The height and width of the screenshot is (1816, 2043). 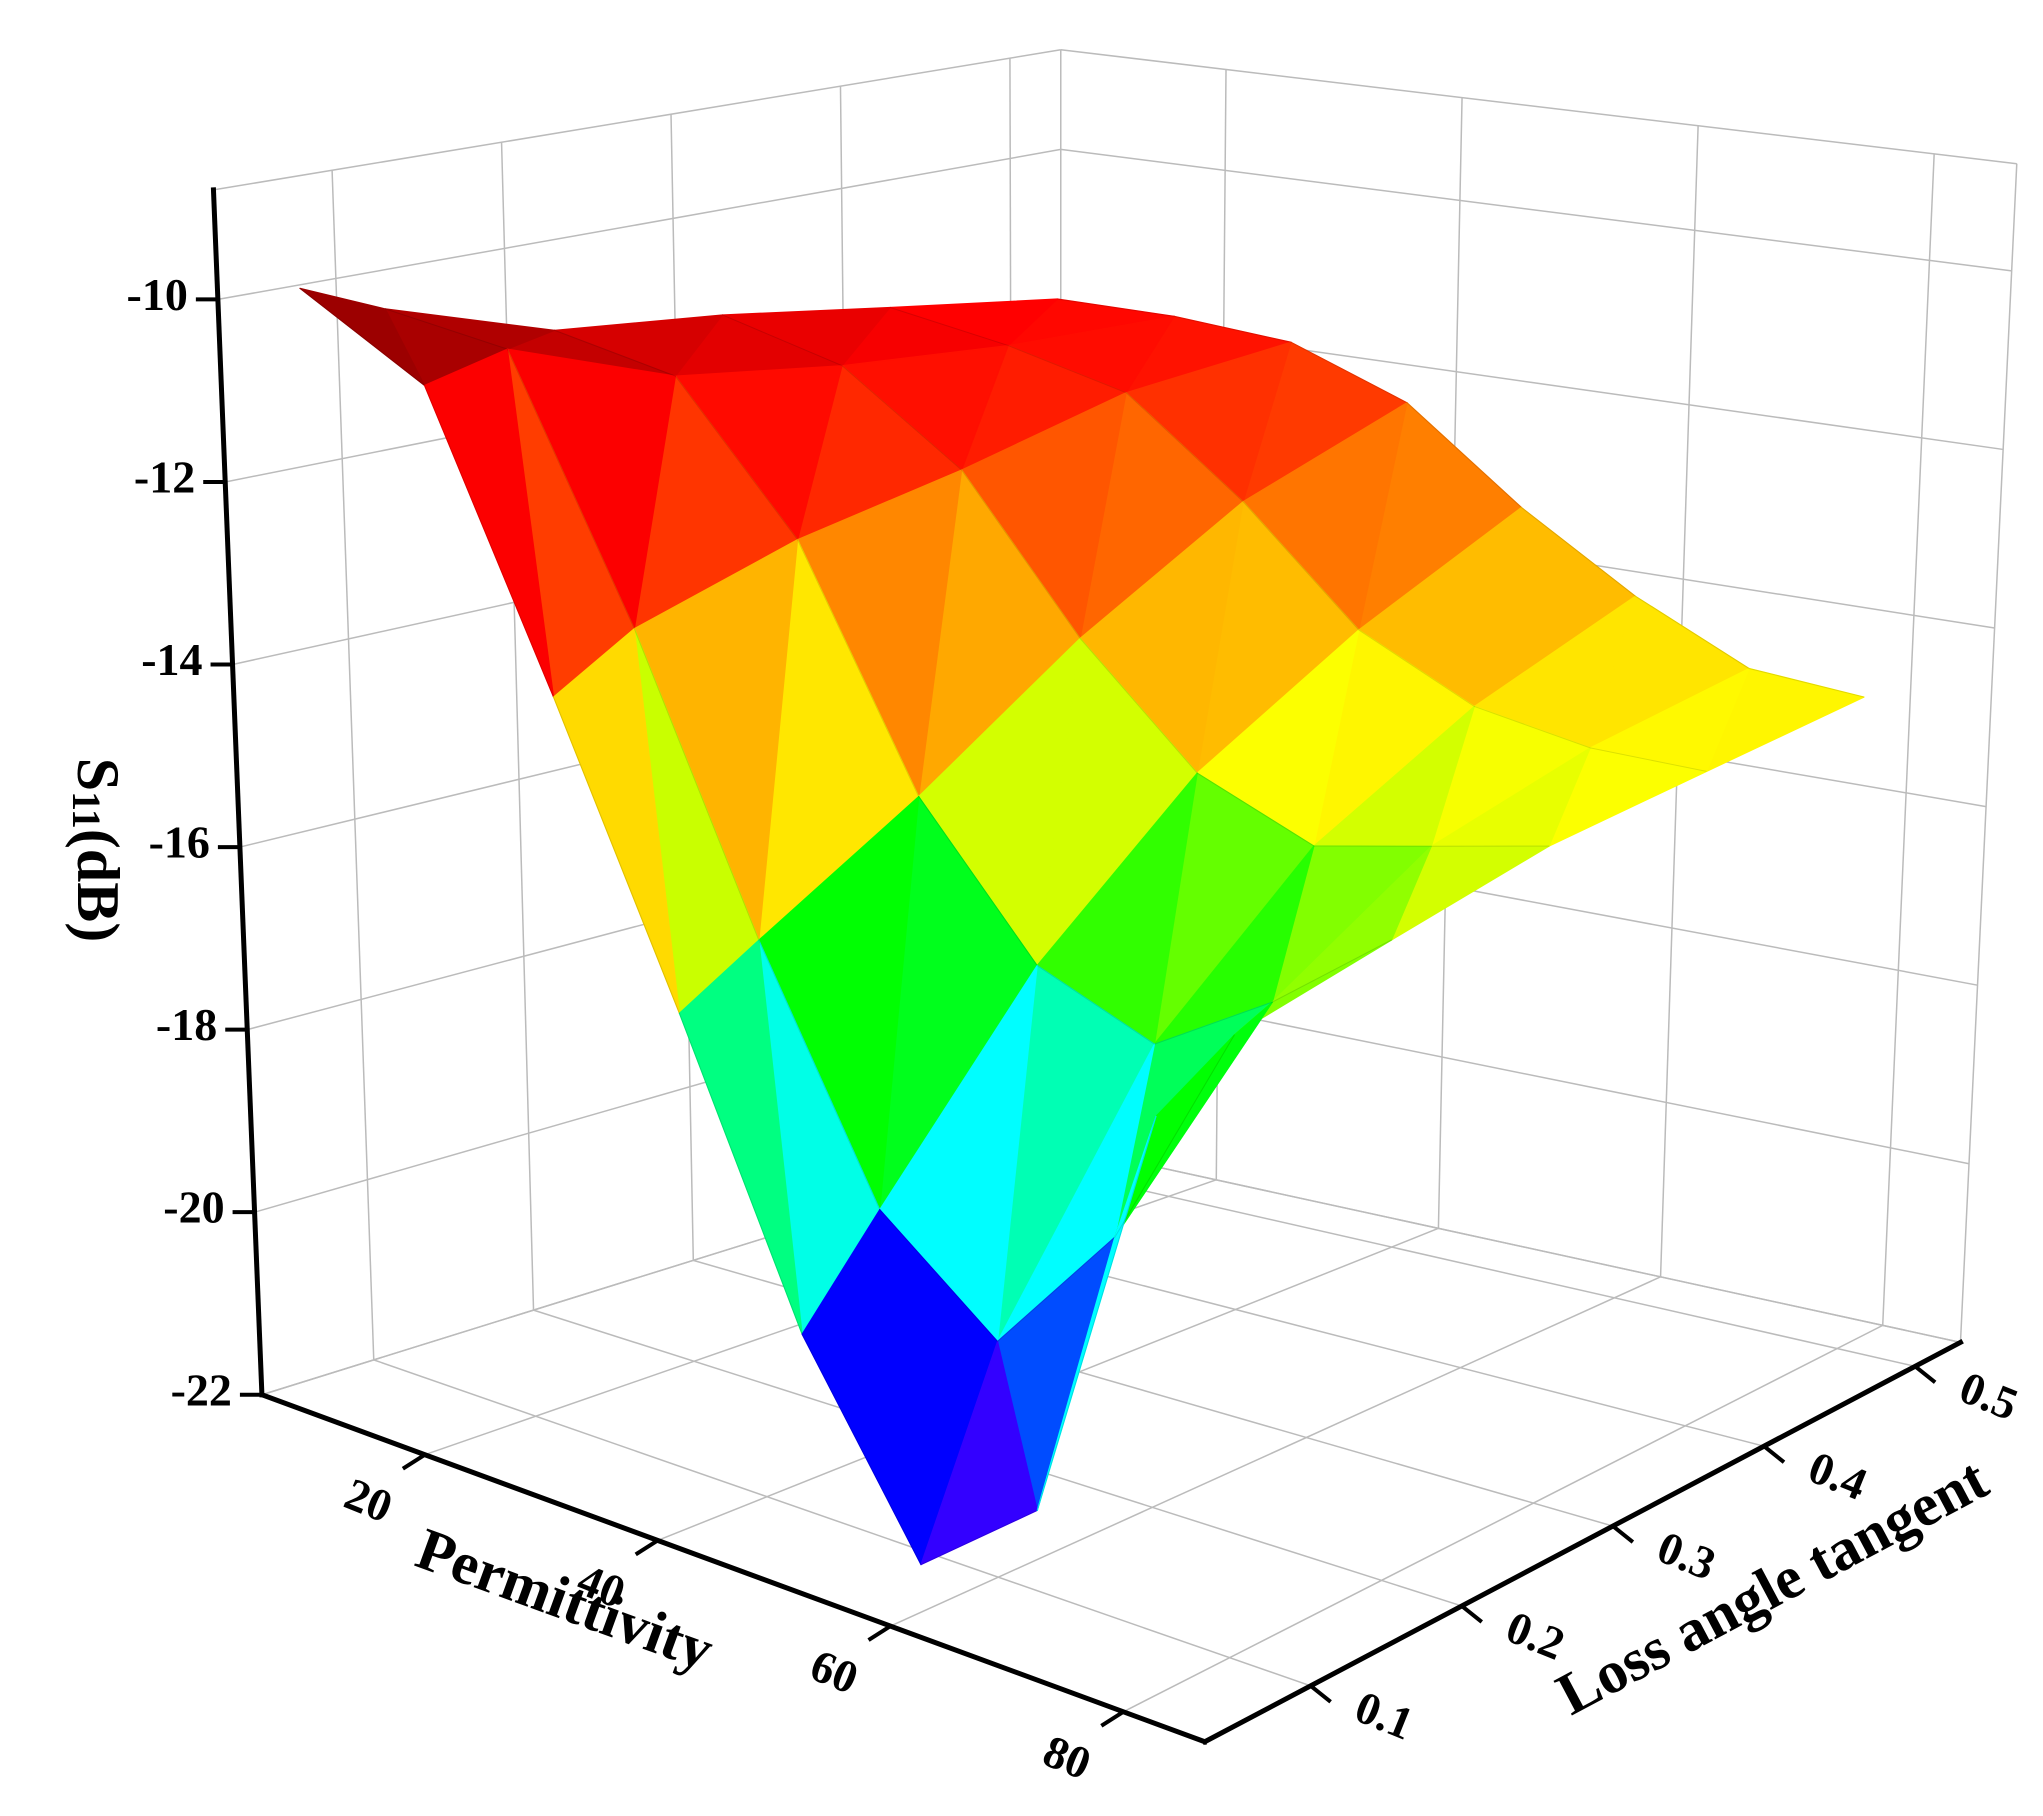 I want to click on x-tick-label: 60, so click(x=834, y=1671).